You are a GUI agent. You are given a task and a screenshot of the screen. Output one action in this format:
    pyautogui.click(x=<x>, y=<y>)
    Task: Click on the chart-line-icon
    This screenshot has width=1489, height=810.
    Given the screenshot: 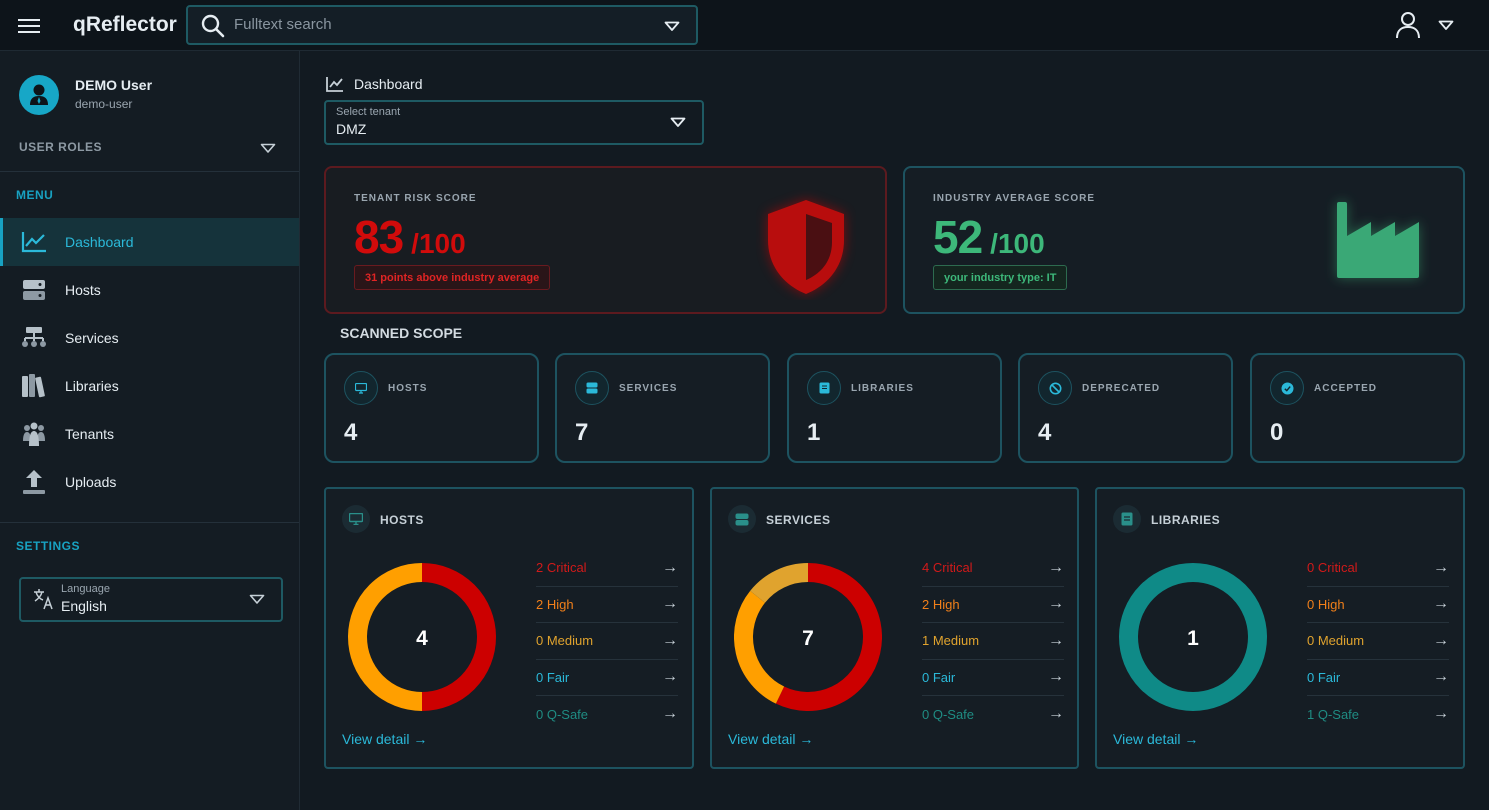 What is the action you would take?
    pyautogui.click(x=34, y=242)
    